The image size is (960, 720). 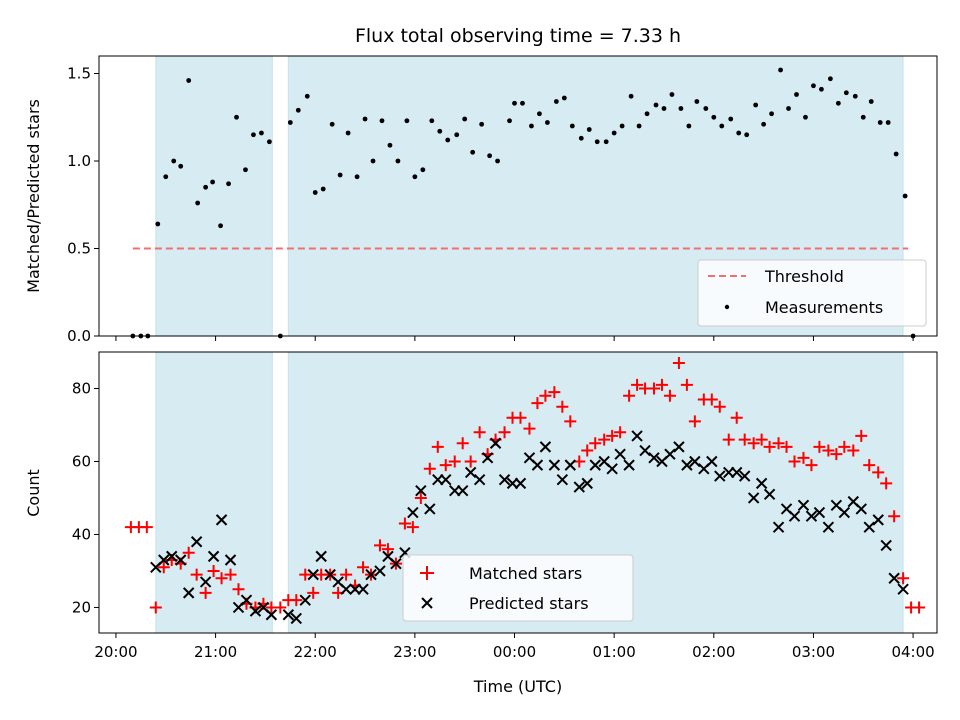 I want to click on chart-title: Flux total observing time = 7.33 h, so click(x=518, y=36).